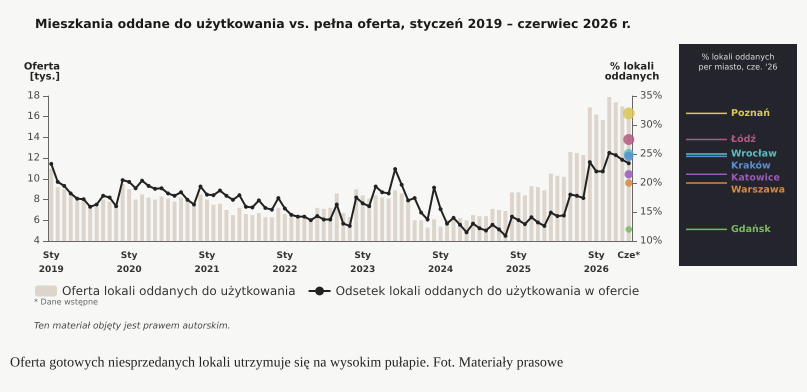 The width and height of the screenshot is (807, 392). Describe the element at coordinates (651, 241) in the screenshot. I see `y2-tick-label: 10%` at that location.